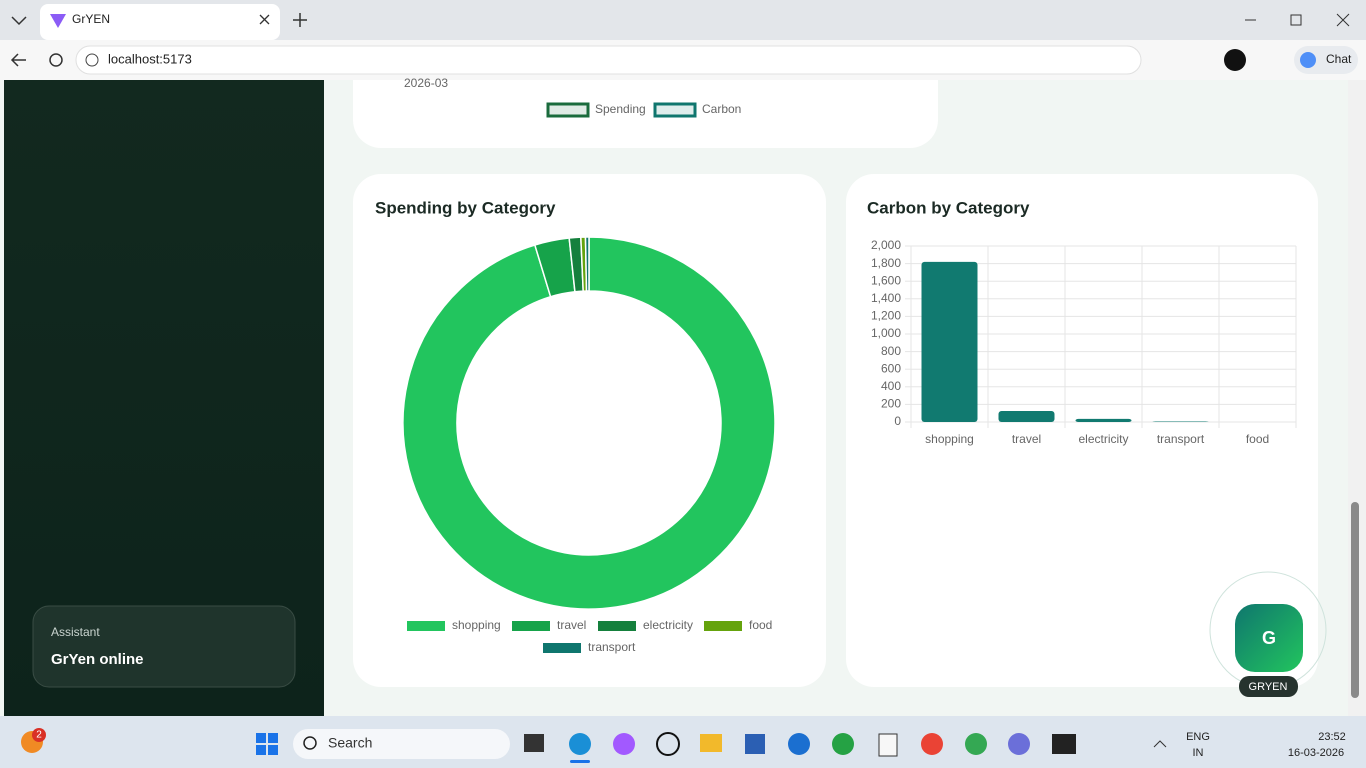 The width and height of the screenshot is (1366, 768). What do you see at coordinates (886, 316) in the screenshot?
I see `y-tick-label: 1,200` at bounding box center [886, 316].